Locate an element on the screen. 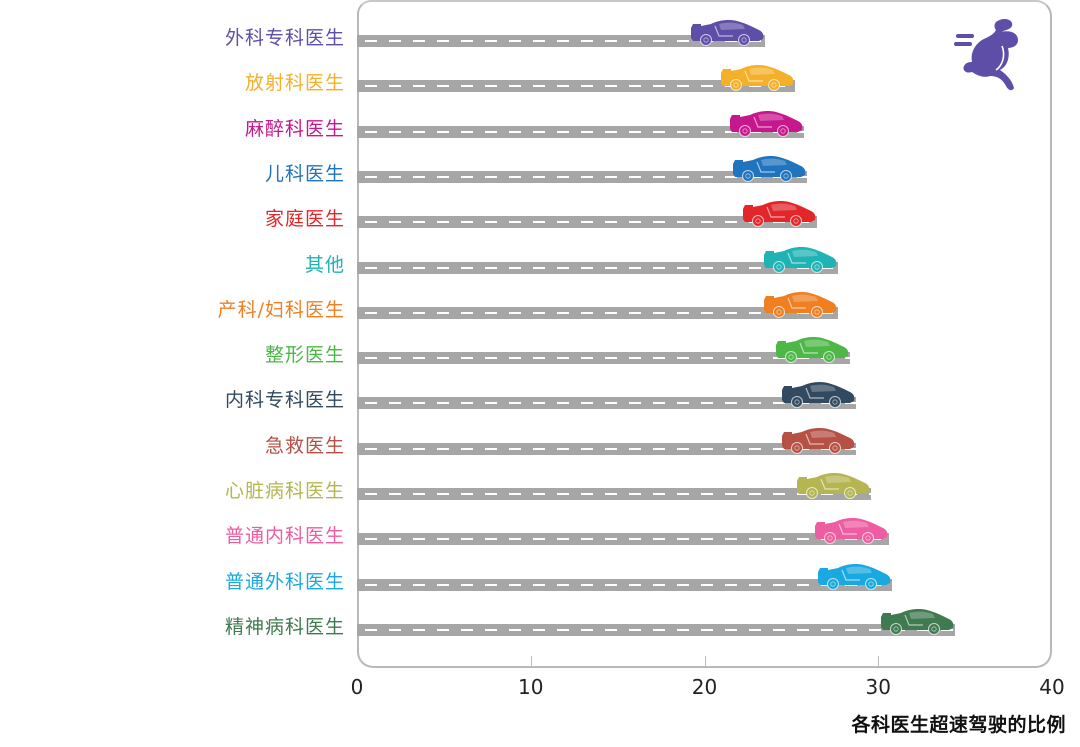 This screenshot has width=1080, height=747. bar-row: 外科专科医生 is located at coordinates (540, 37).